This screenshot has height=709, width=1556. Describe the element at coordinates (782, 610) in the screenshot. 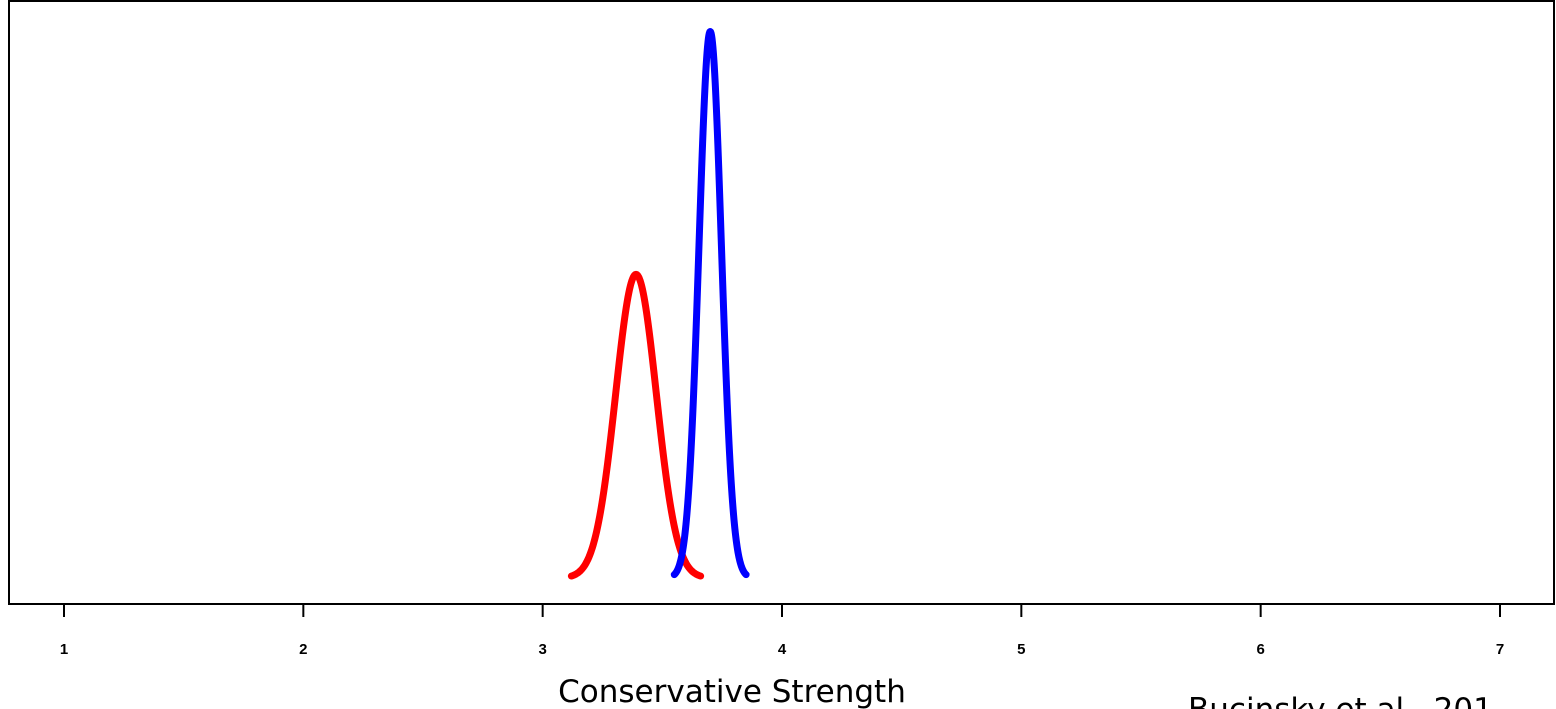

I see `x-ticks` at that location.